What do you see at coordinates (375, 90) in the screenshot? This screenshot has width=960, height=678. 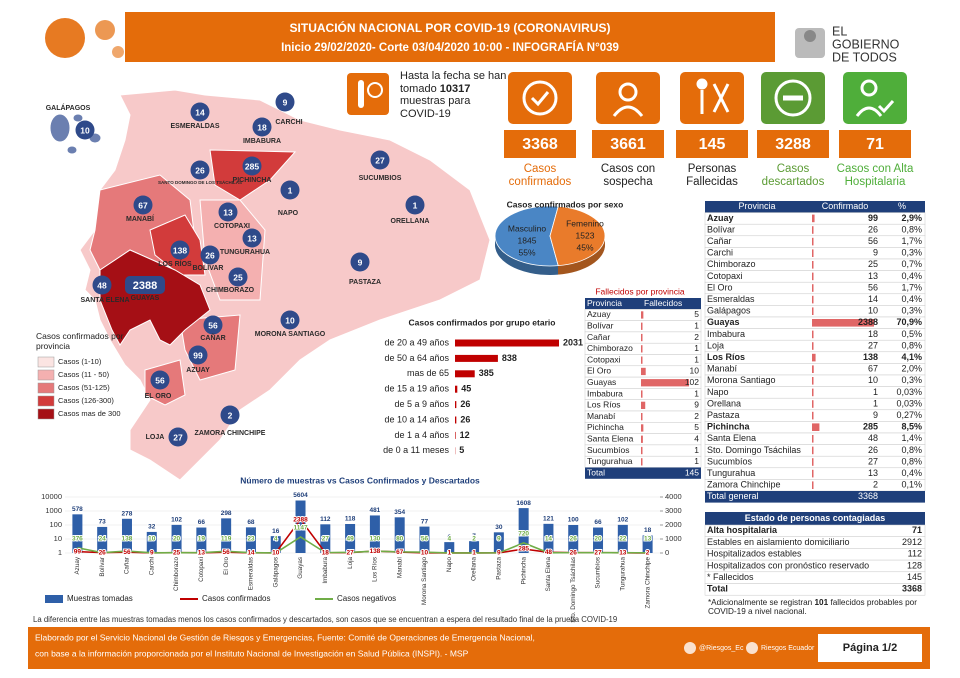 I see `tests-icon-lens` at bounding box center [375, 90].